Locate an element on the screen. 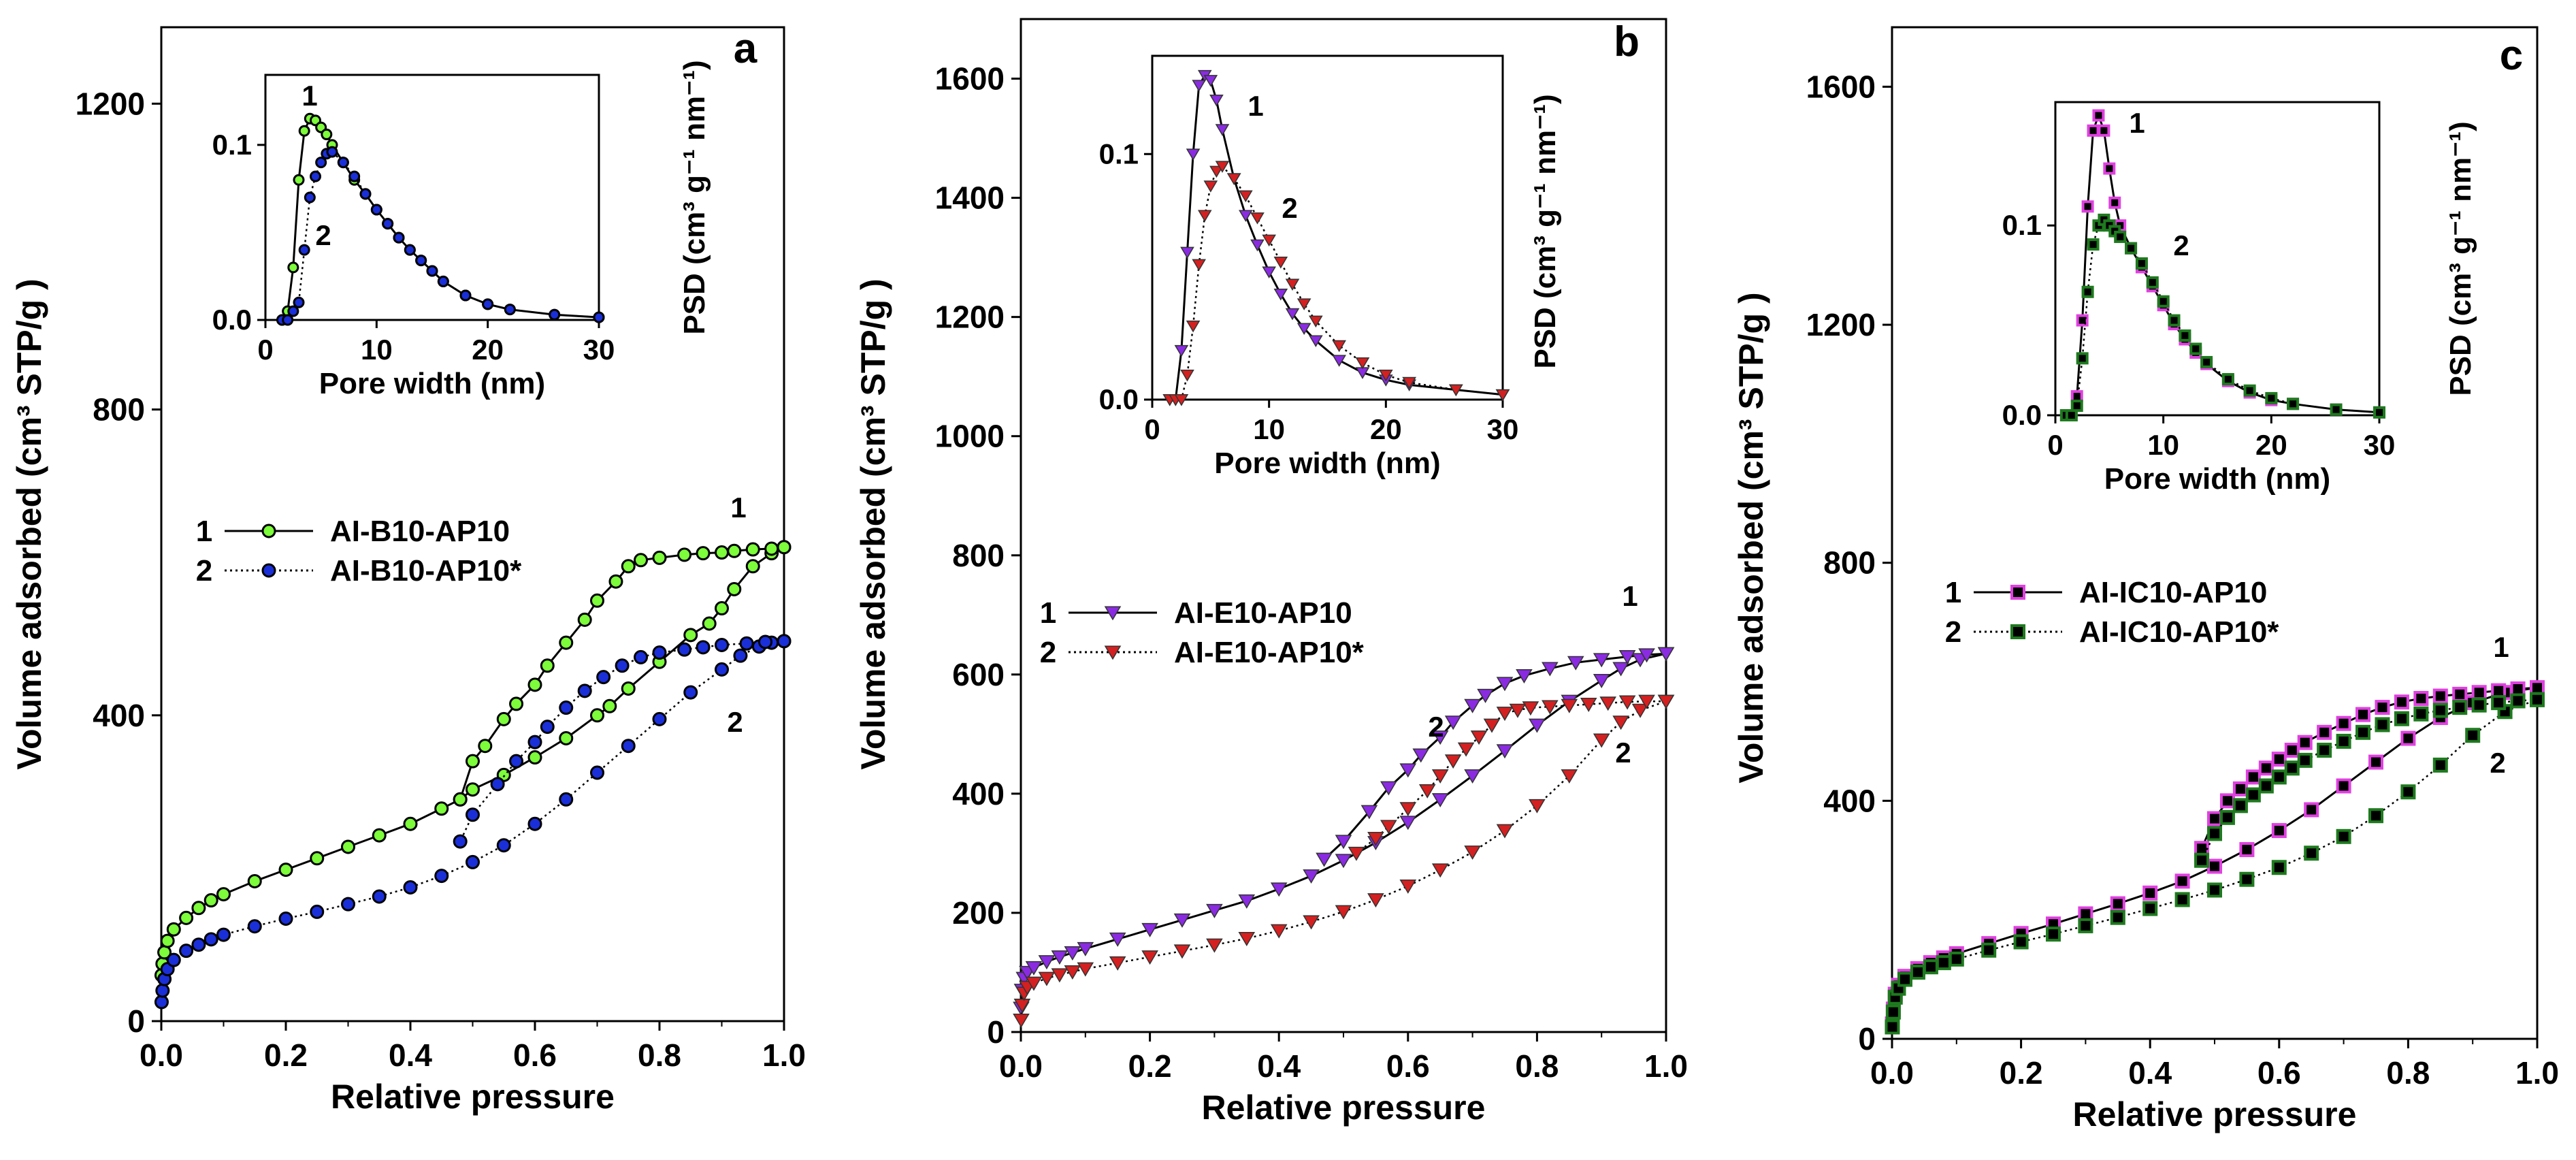  desorption-line is located at coordinates (622, 741).